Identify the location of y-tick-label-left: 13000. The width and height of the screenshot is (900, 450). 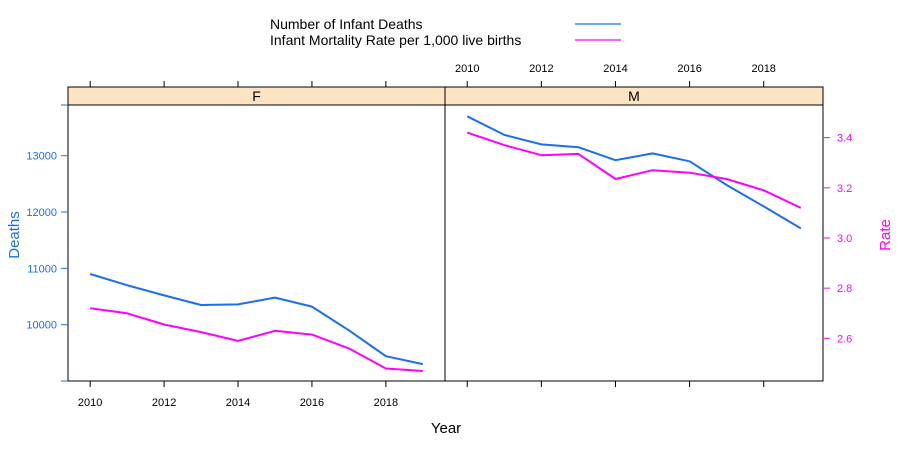
(41, 157).